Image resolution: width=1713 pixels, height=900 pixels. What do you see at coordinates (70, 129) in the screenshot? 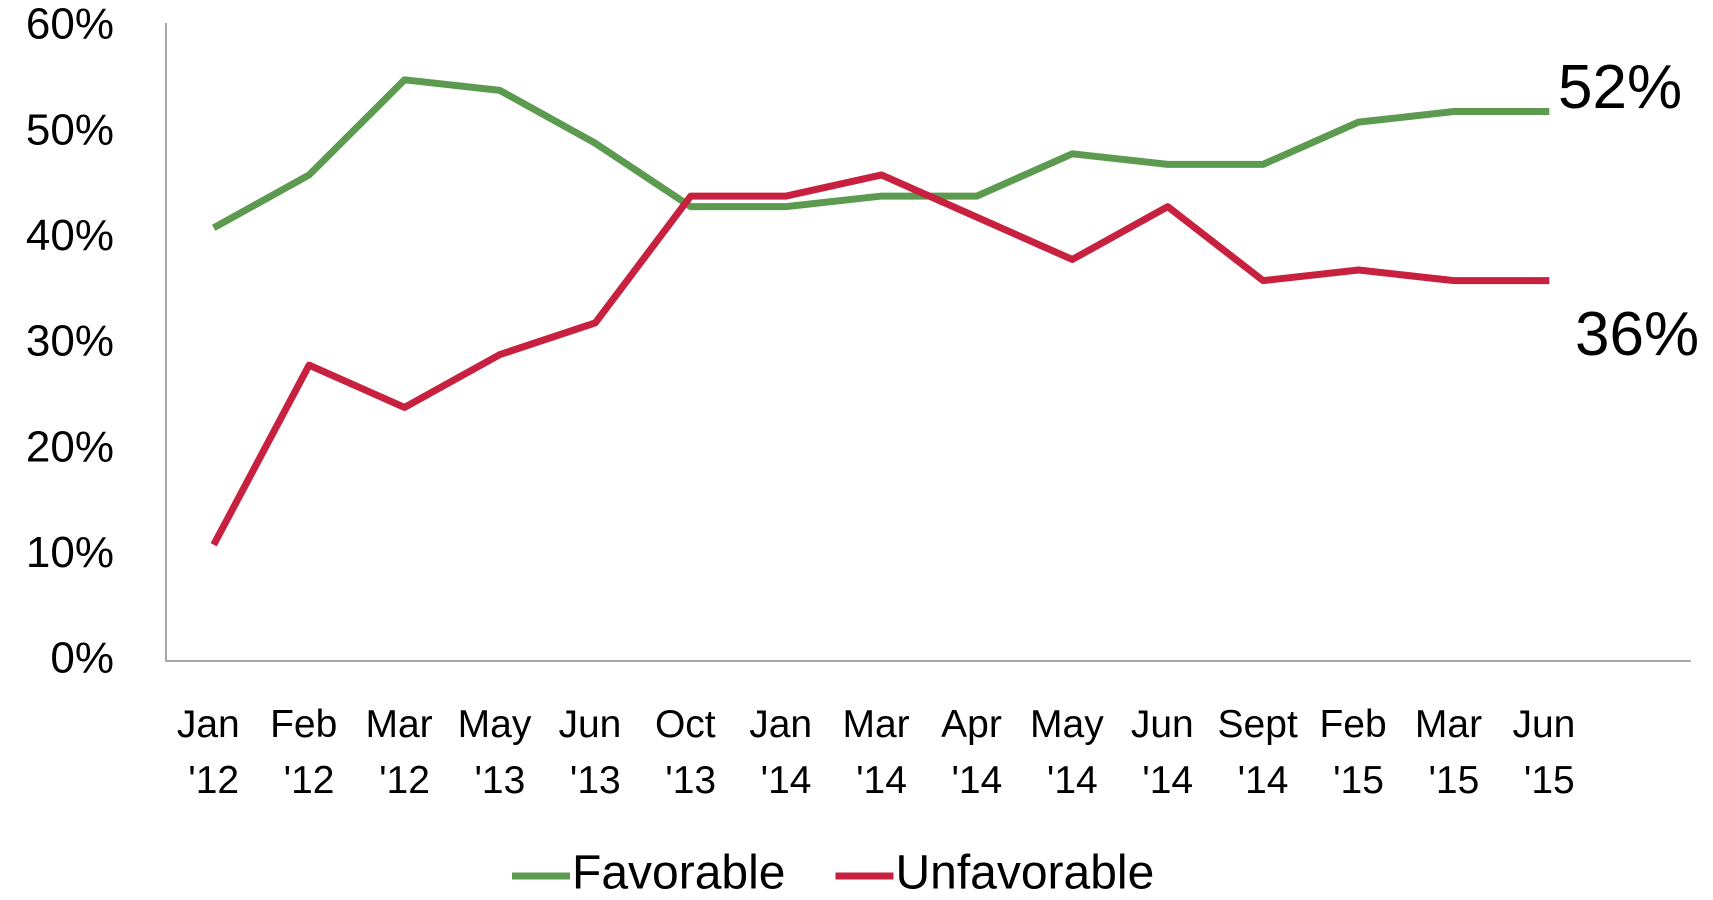
I see `y-tick-label: 50%` at bounding box center [70, 129].